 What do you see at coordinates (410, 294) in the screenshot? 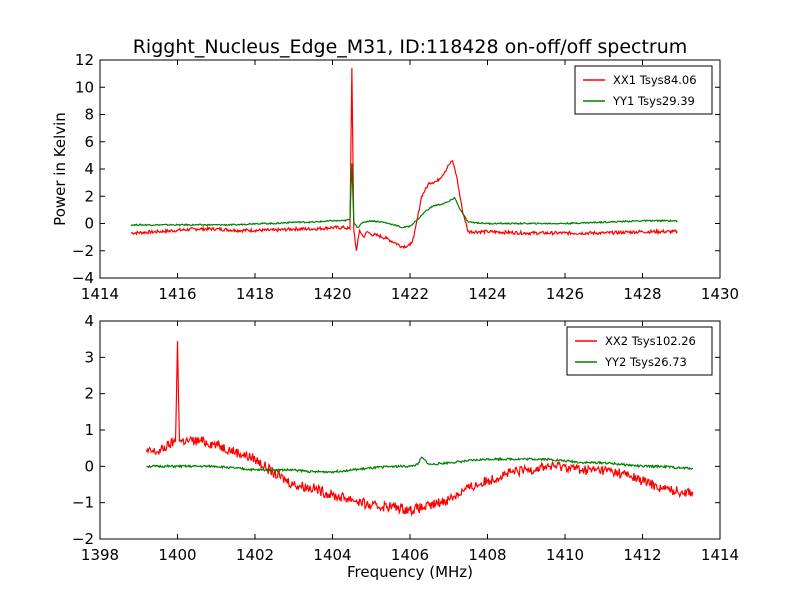
I see `x-tick-label: 1422` at bounding box center [410, 294].